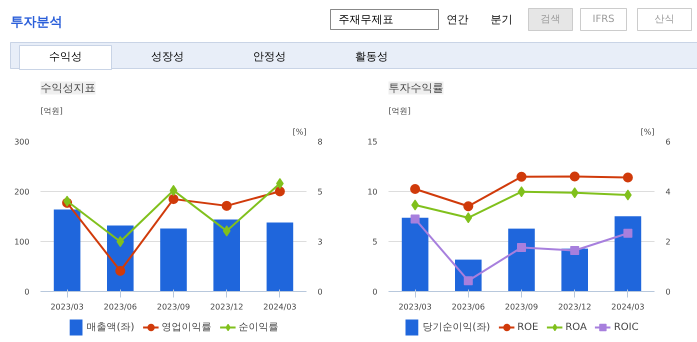  I want to click on legend-label: 순이익률, so click(258, 327).